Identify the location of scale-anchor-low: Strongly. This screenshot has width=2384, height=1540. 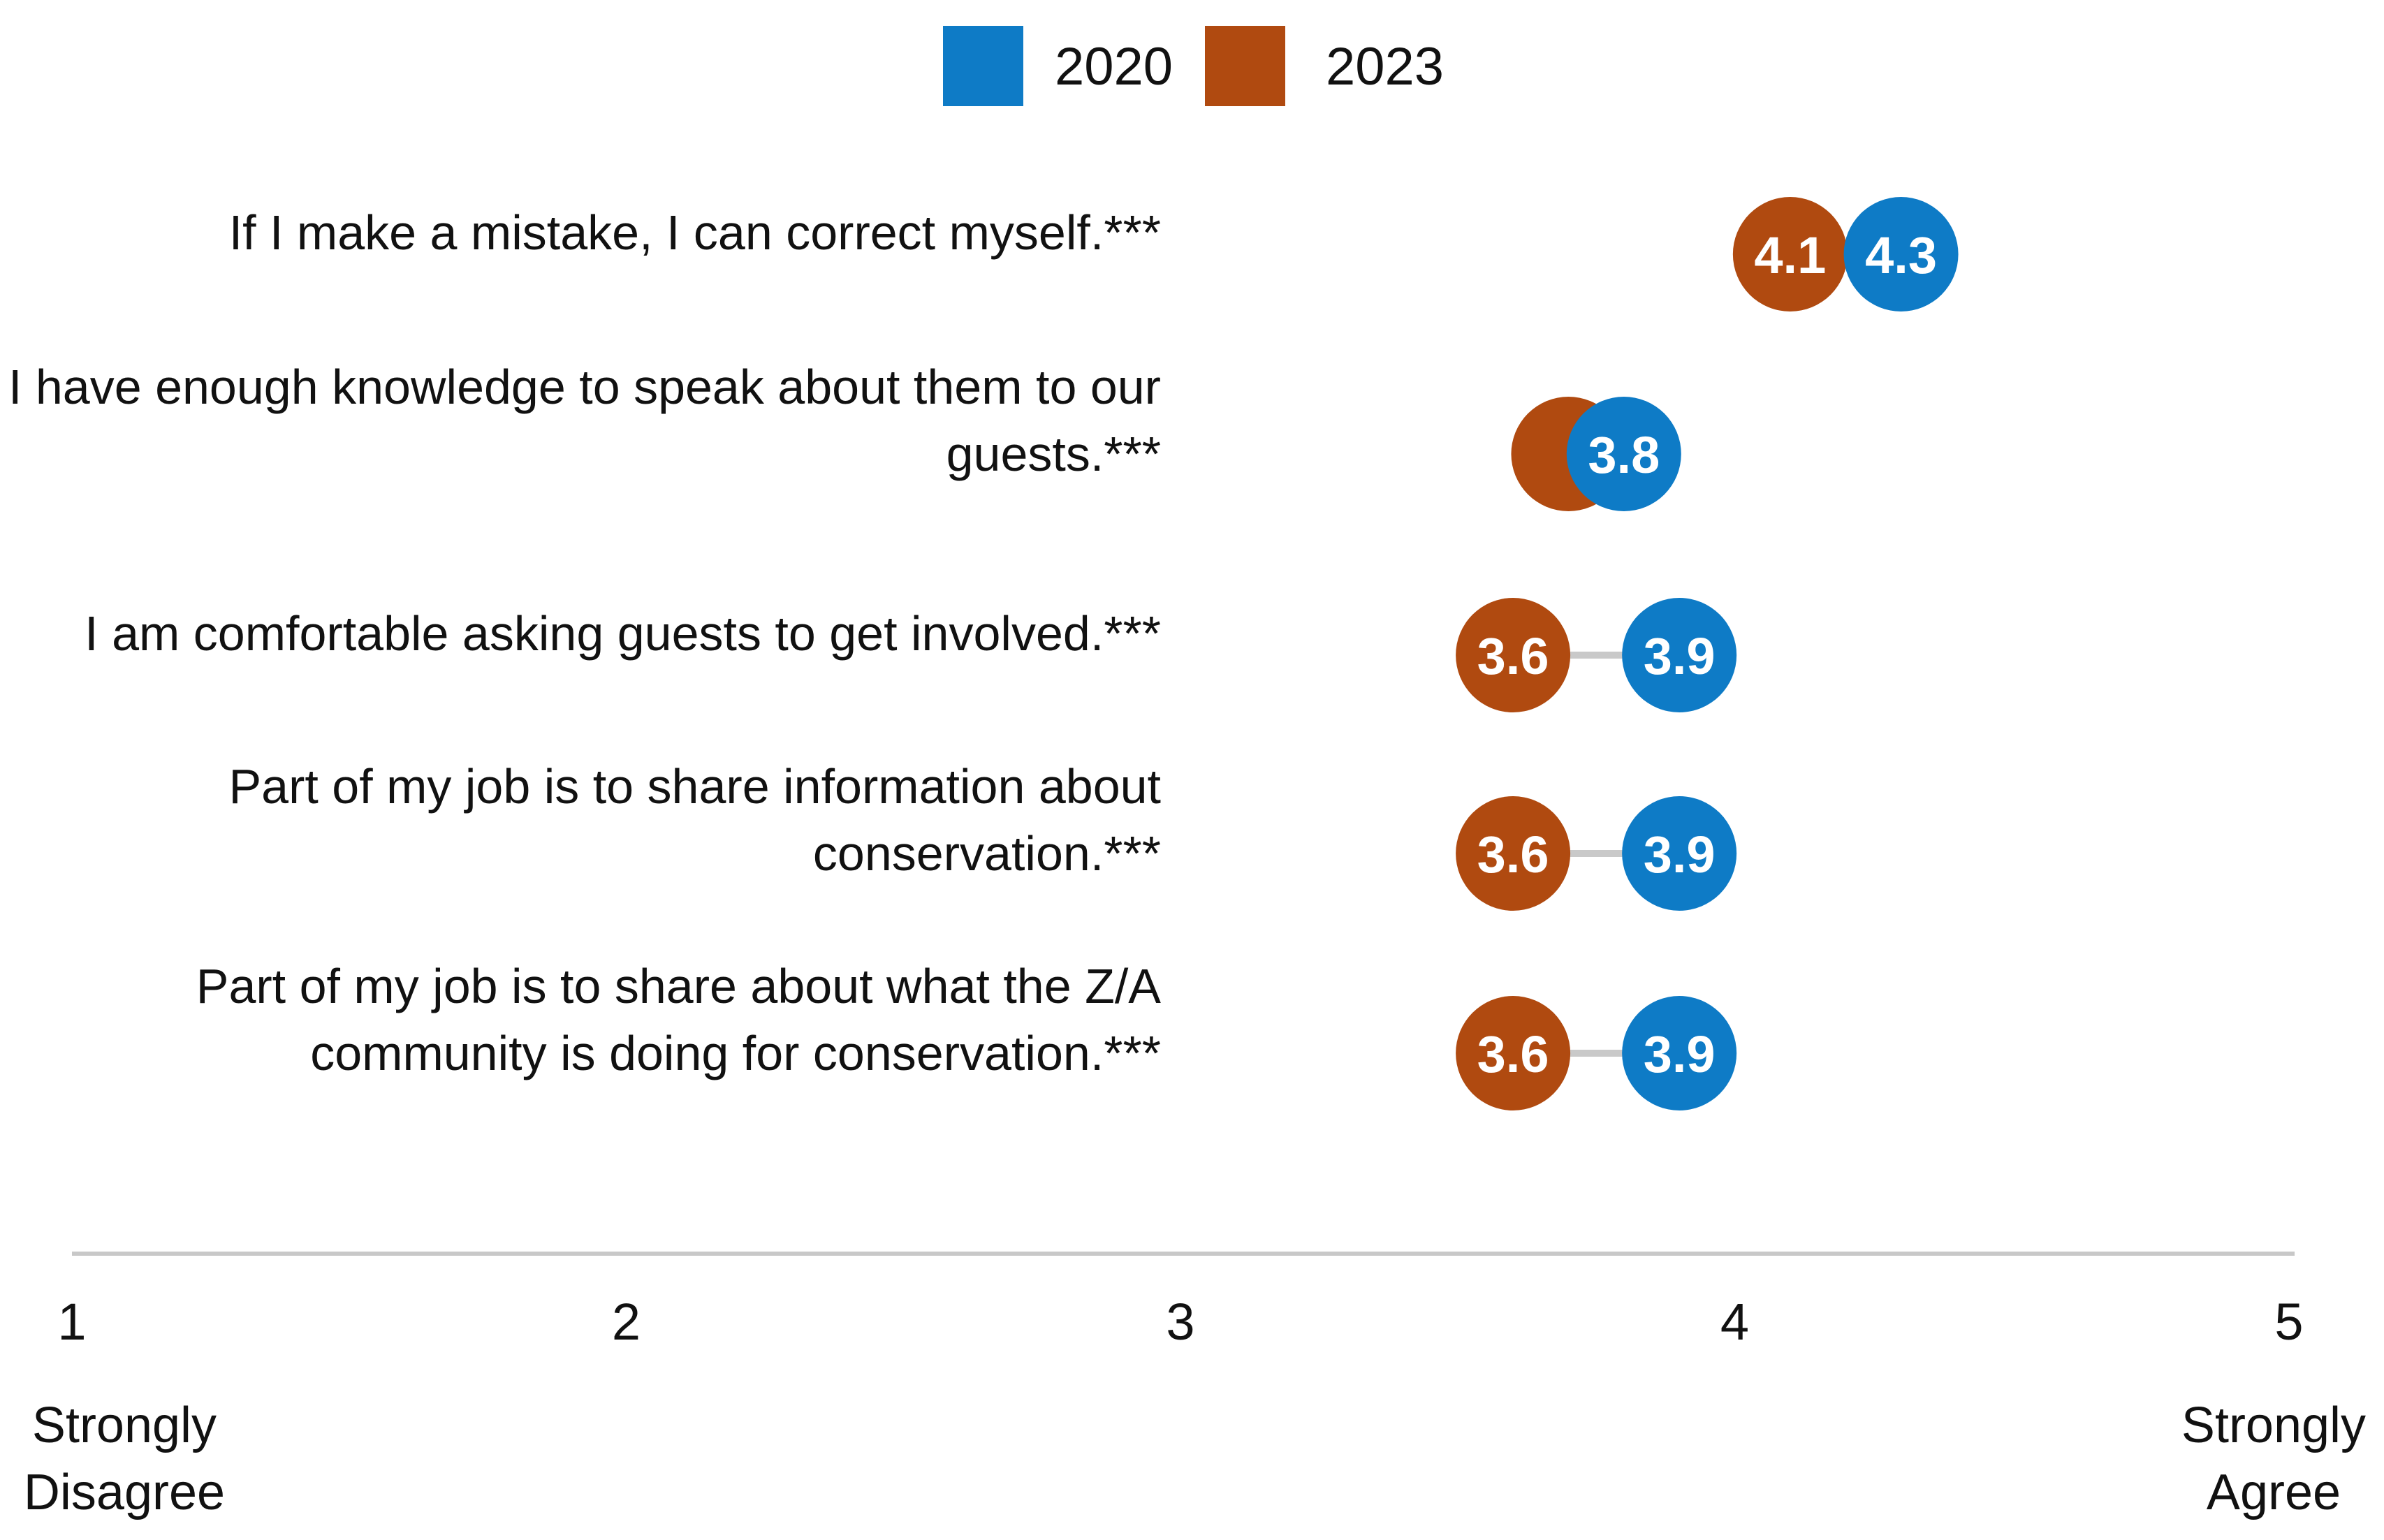
(124, 1425).